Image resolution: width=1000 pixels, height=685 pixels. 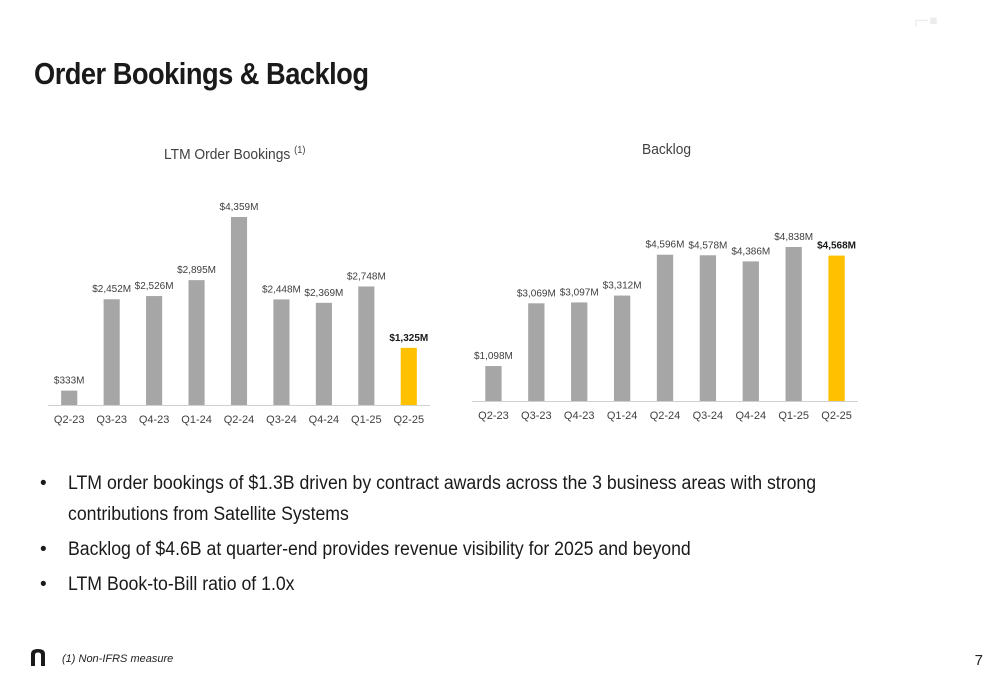 I want to click on data-label: $4,838M, so click(x=793, y=237).